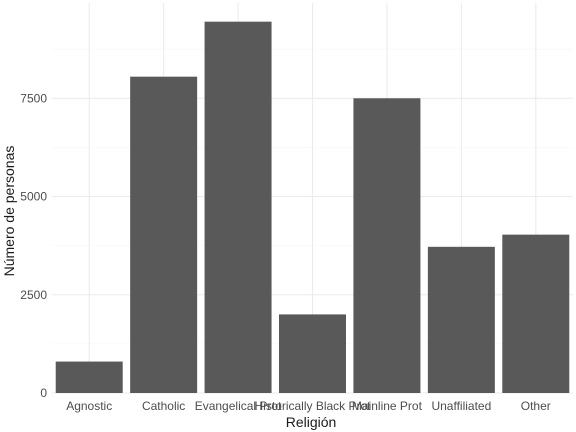 The width and height of the screenshot is (576, 432). Describe the element at coordinates (9, 211) in the screenshot. I see `y-axis-title: Número de personas` at that location.